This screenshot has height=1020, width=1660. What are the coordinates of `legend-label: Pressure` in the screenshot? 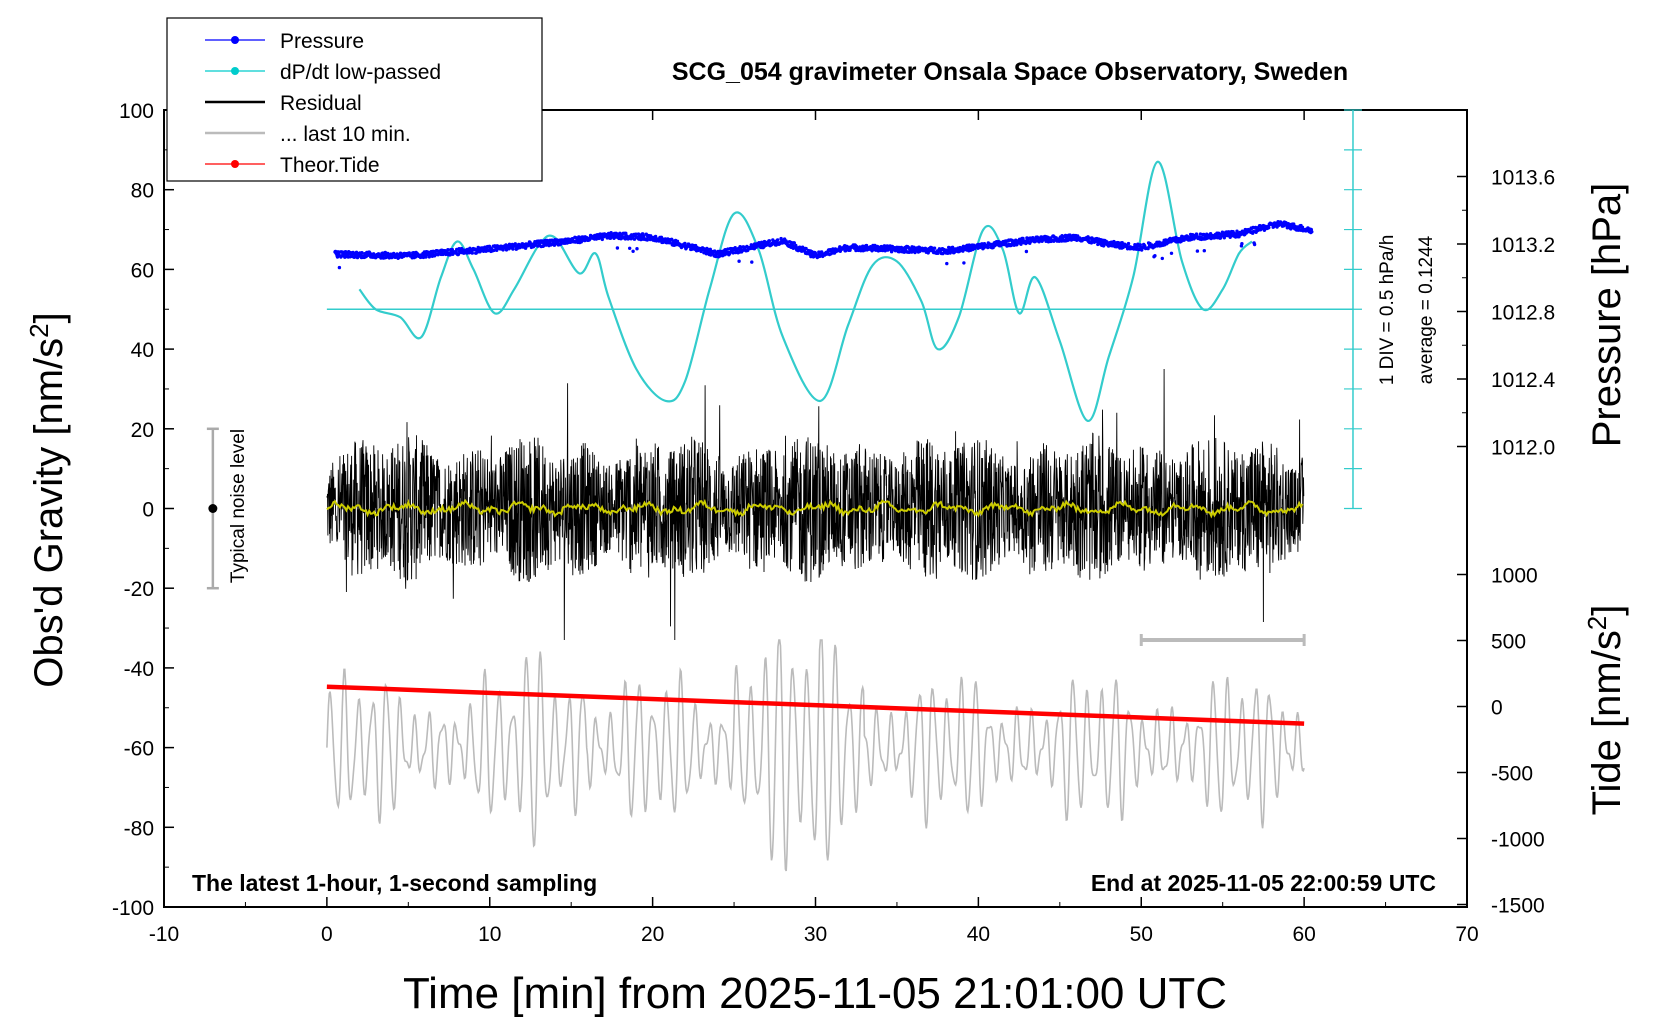 It's located at (322, 41).